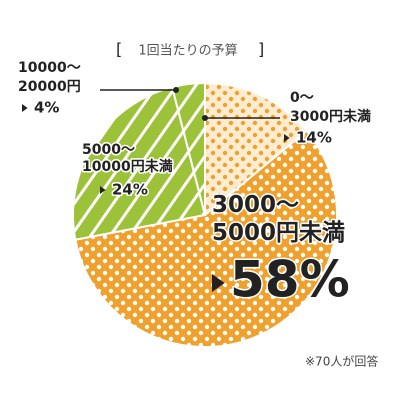 The width and height of the screenshot is (400, 400). I want to click on label-line: 10000～, so click(49, 68).